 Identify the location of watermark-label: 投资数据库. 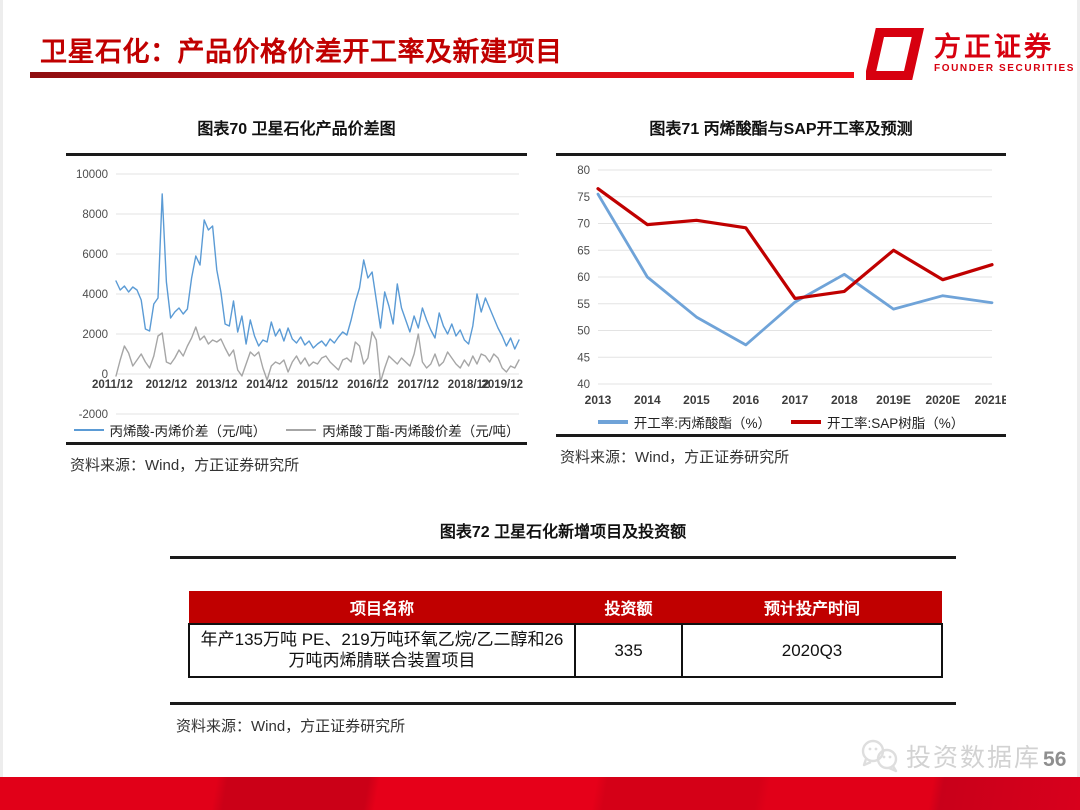
(974, 758).